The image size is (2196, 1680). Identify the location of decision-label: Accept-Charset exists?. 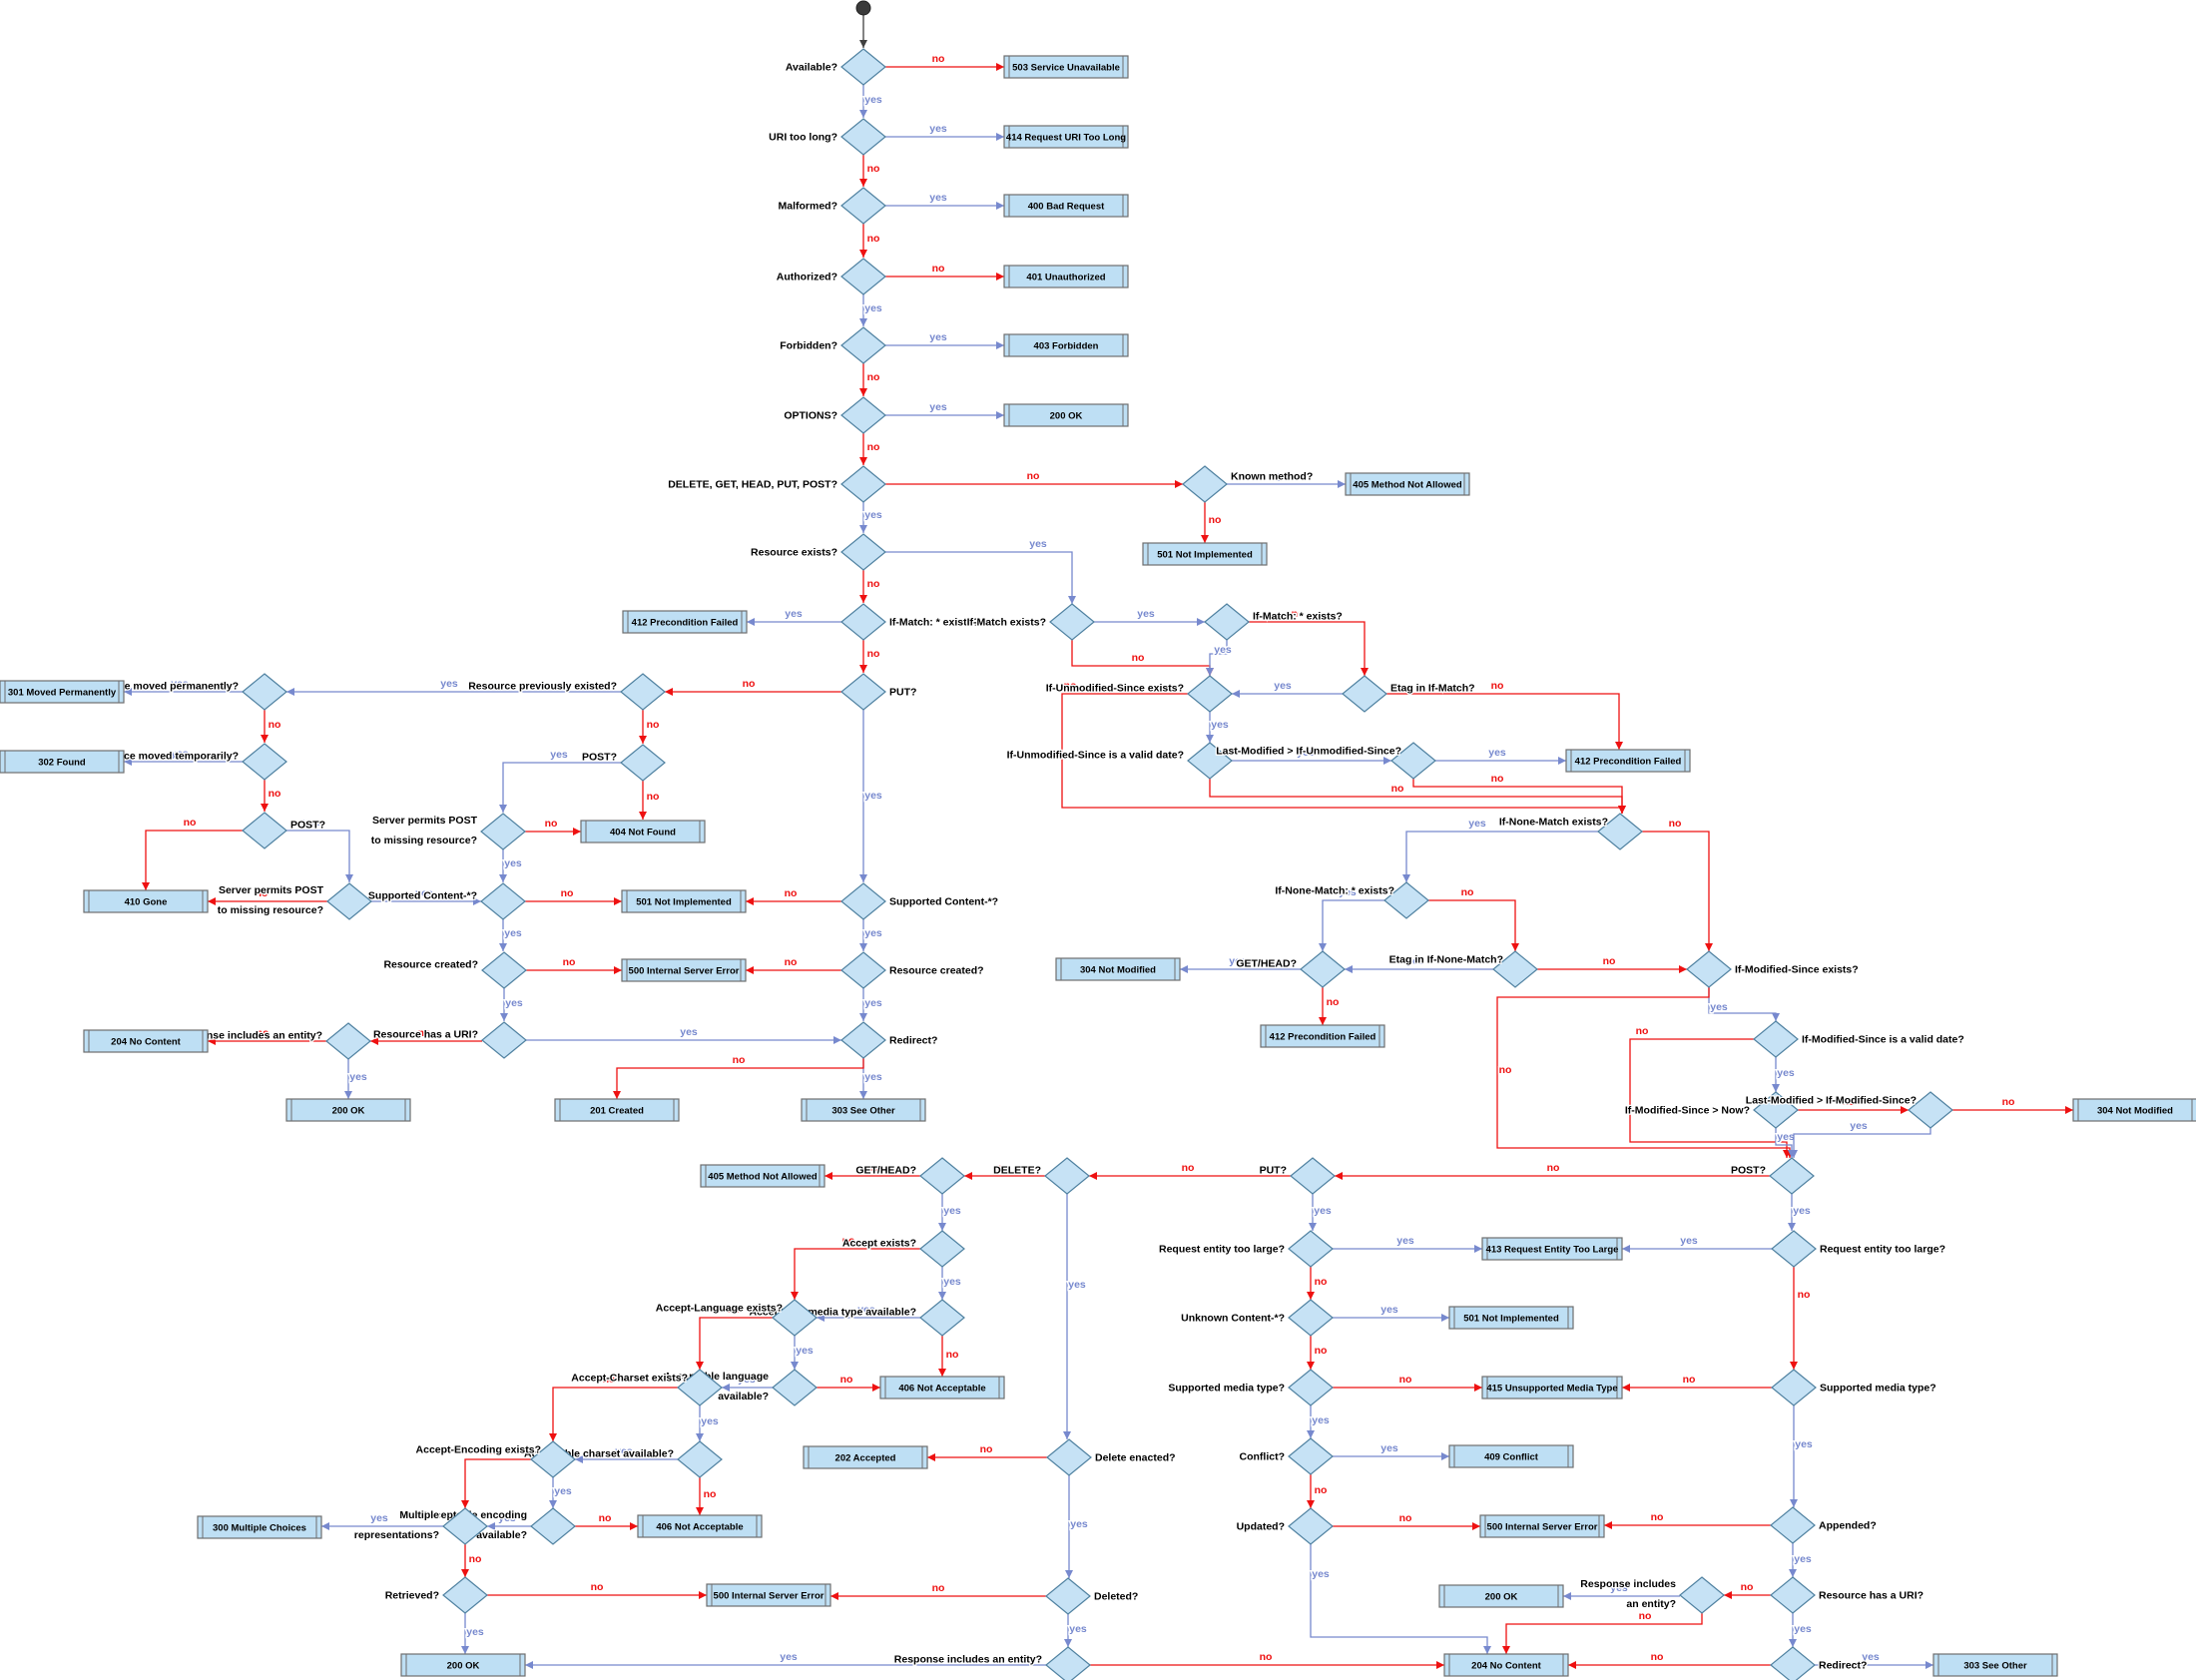
(629, 1379).